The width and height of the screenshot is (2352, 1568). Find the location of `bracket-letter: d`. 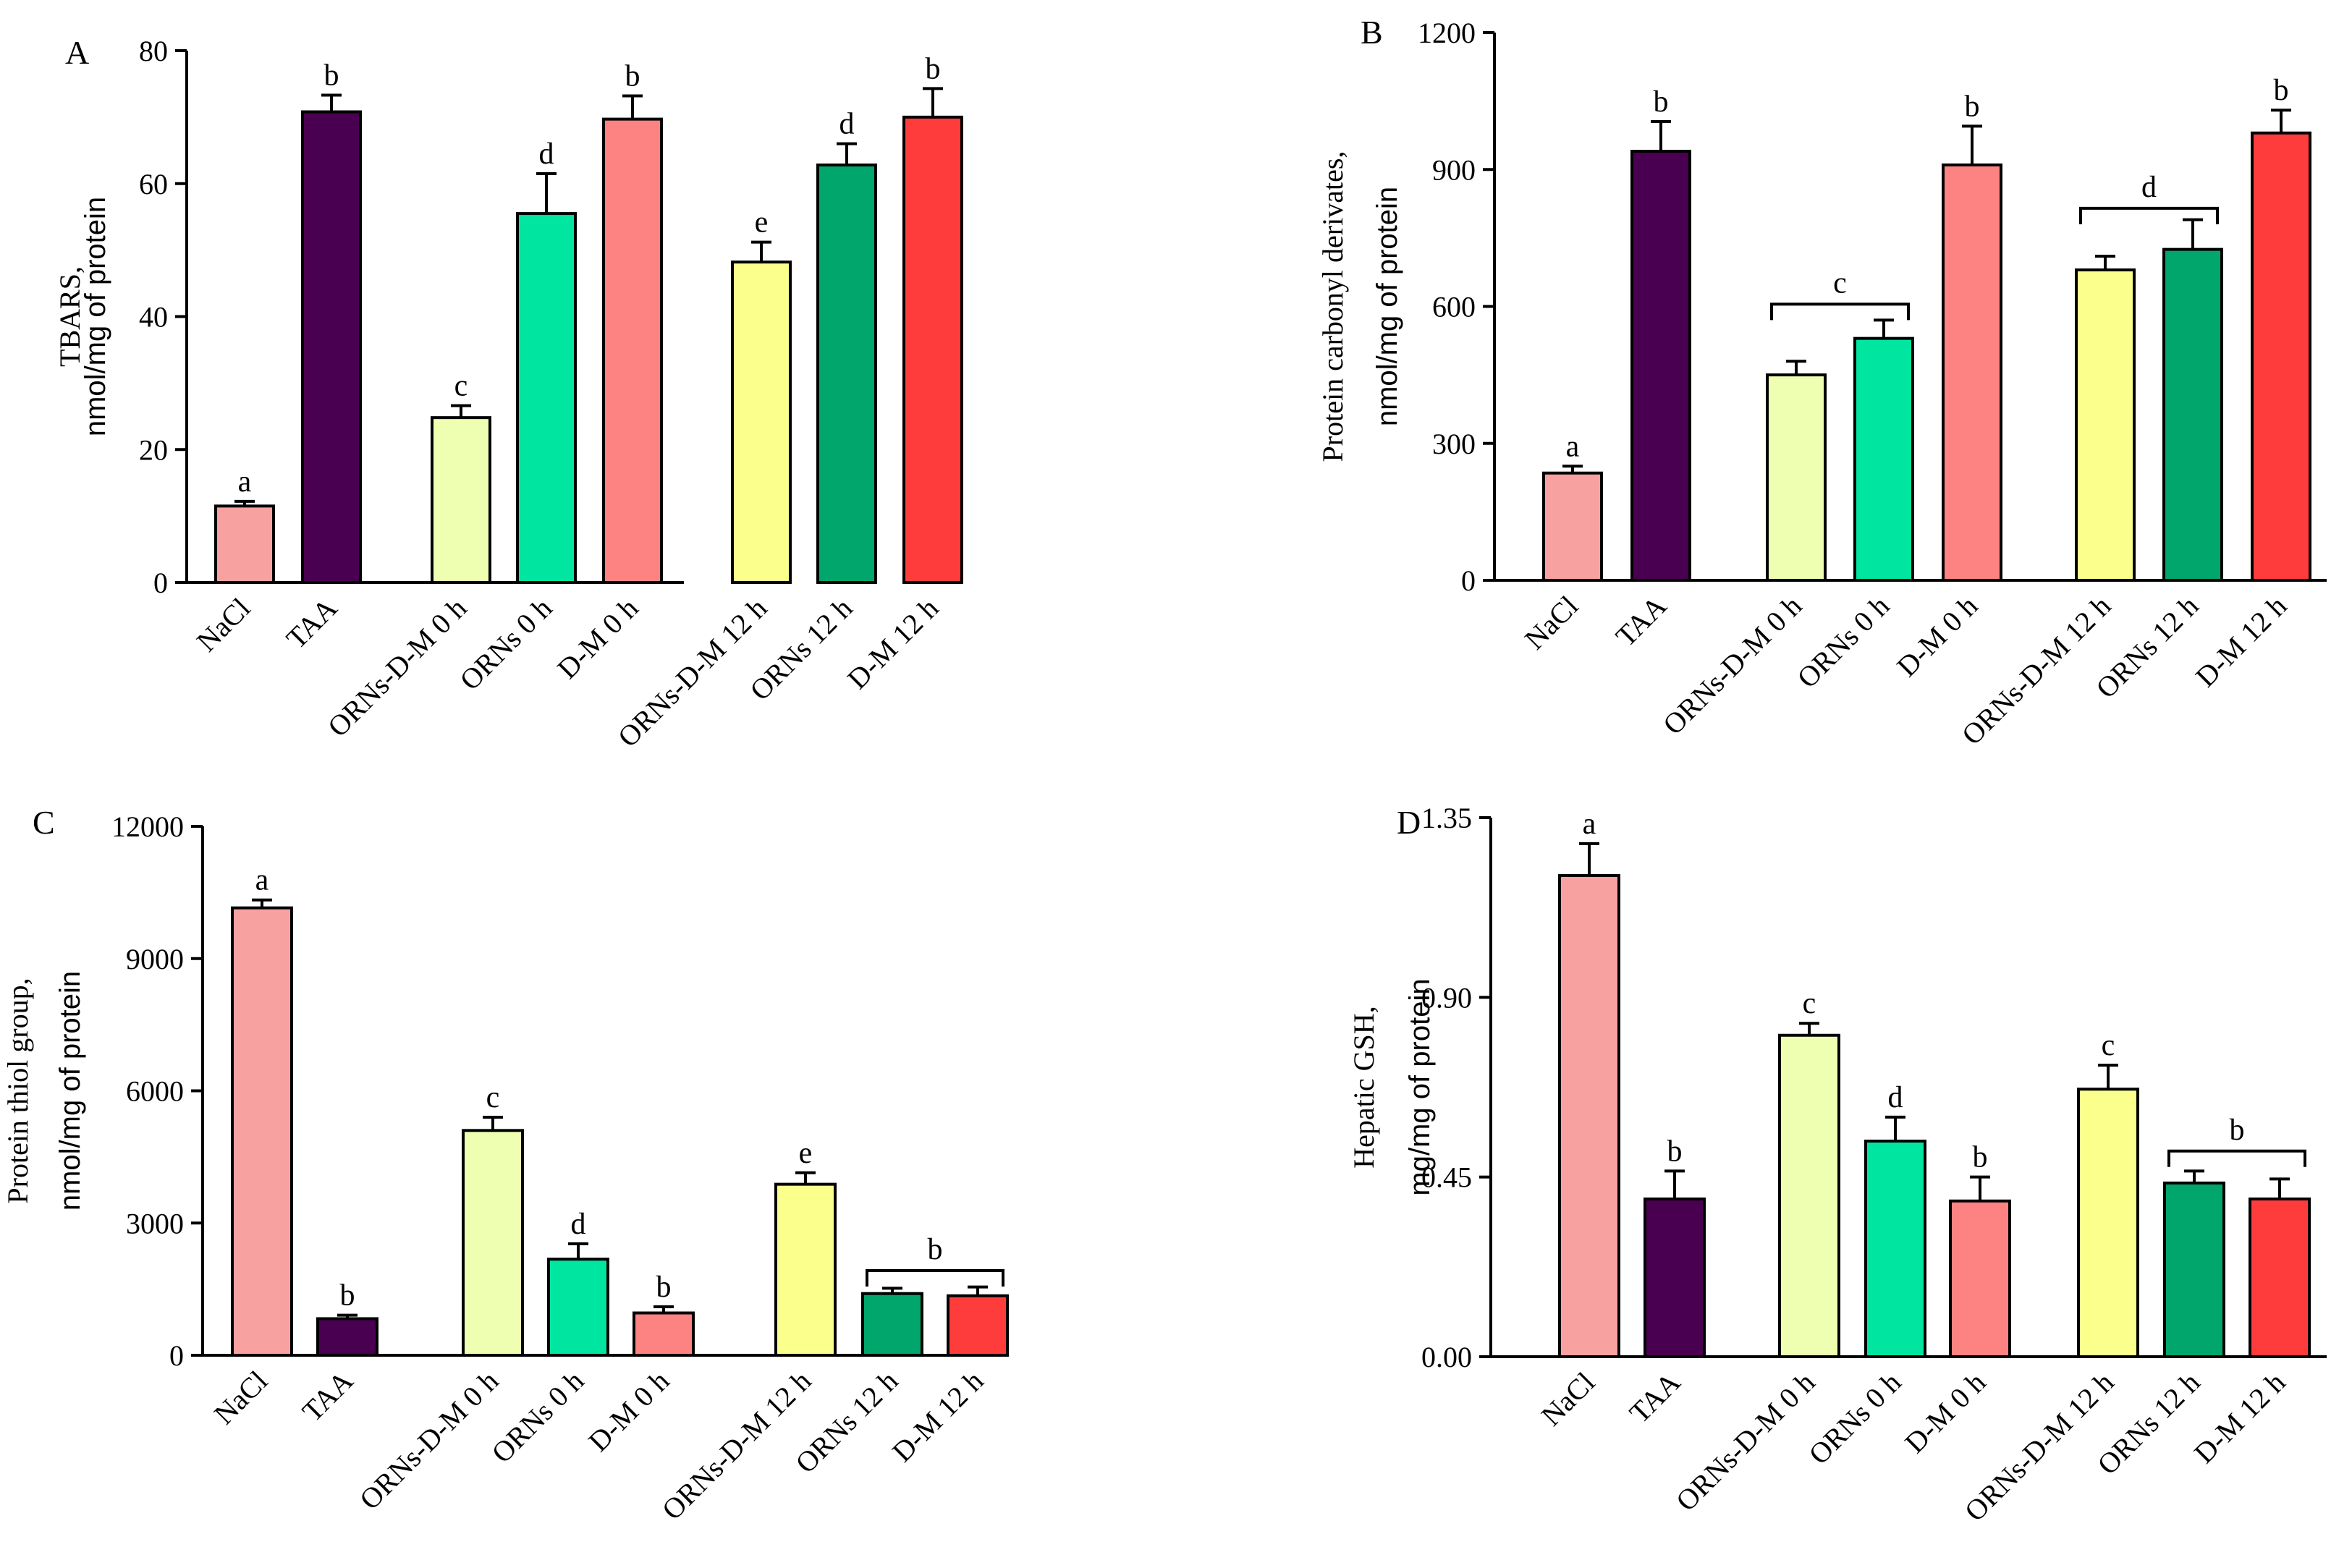

bracket-letter: d is located at coordinates (2149, 187).